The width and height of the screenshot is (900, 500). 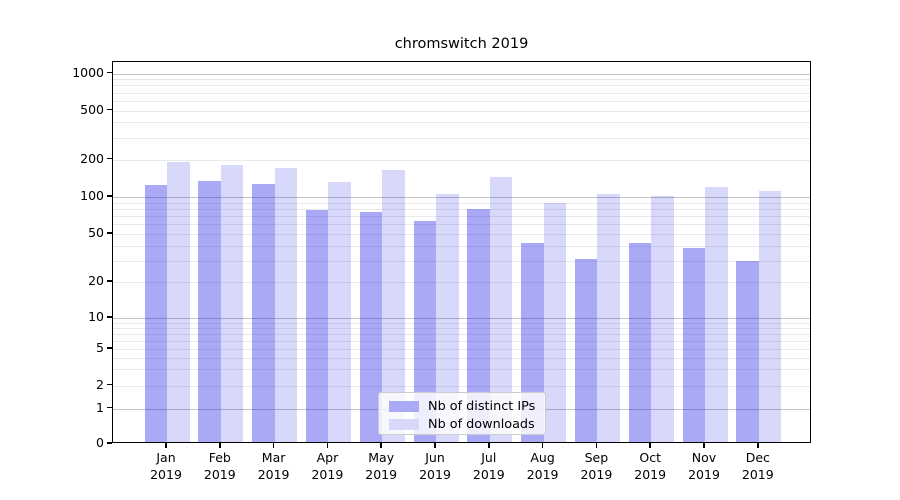 I want to click on legend-swatch-distinct-ips, so click(x=404, y=406).